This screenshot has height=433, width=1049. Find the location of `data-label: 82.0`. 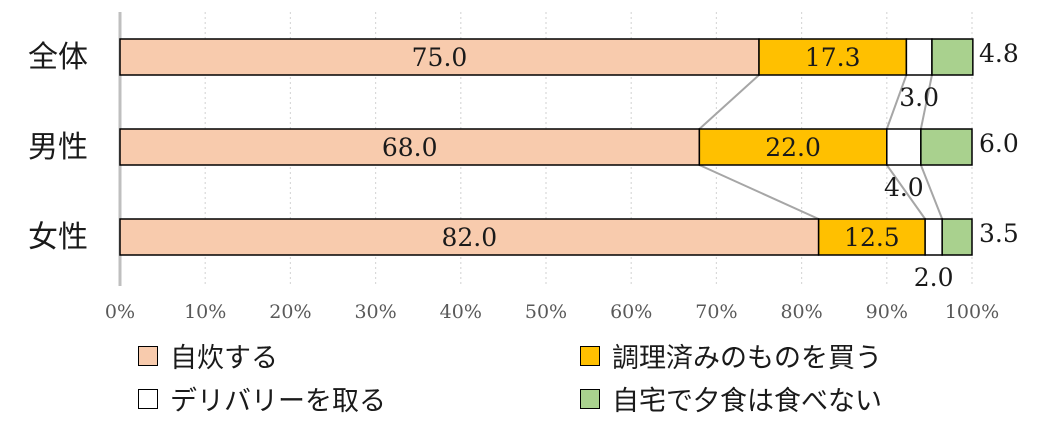

data-label: 82.0 is located at coordinates (469, 237).